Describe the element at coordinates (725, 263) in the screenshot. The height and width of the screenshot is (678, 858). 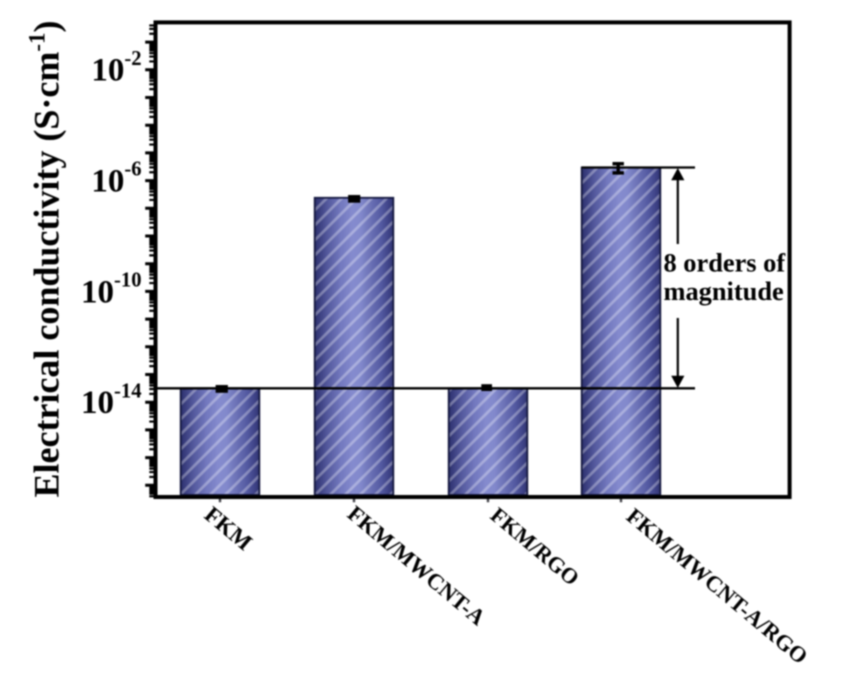
I see `svg-text: 8 orders of` at that location.